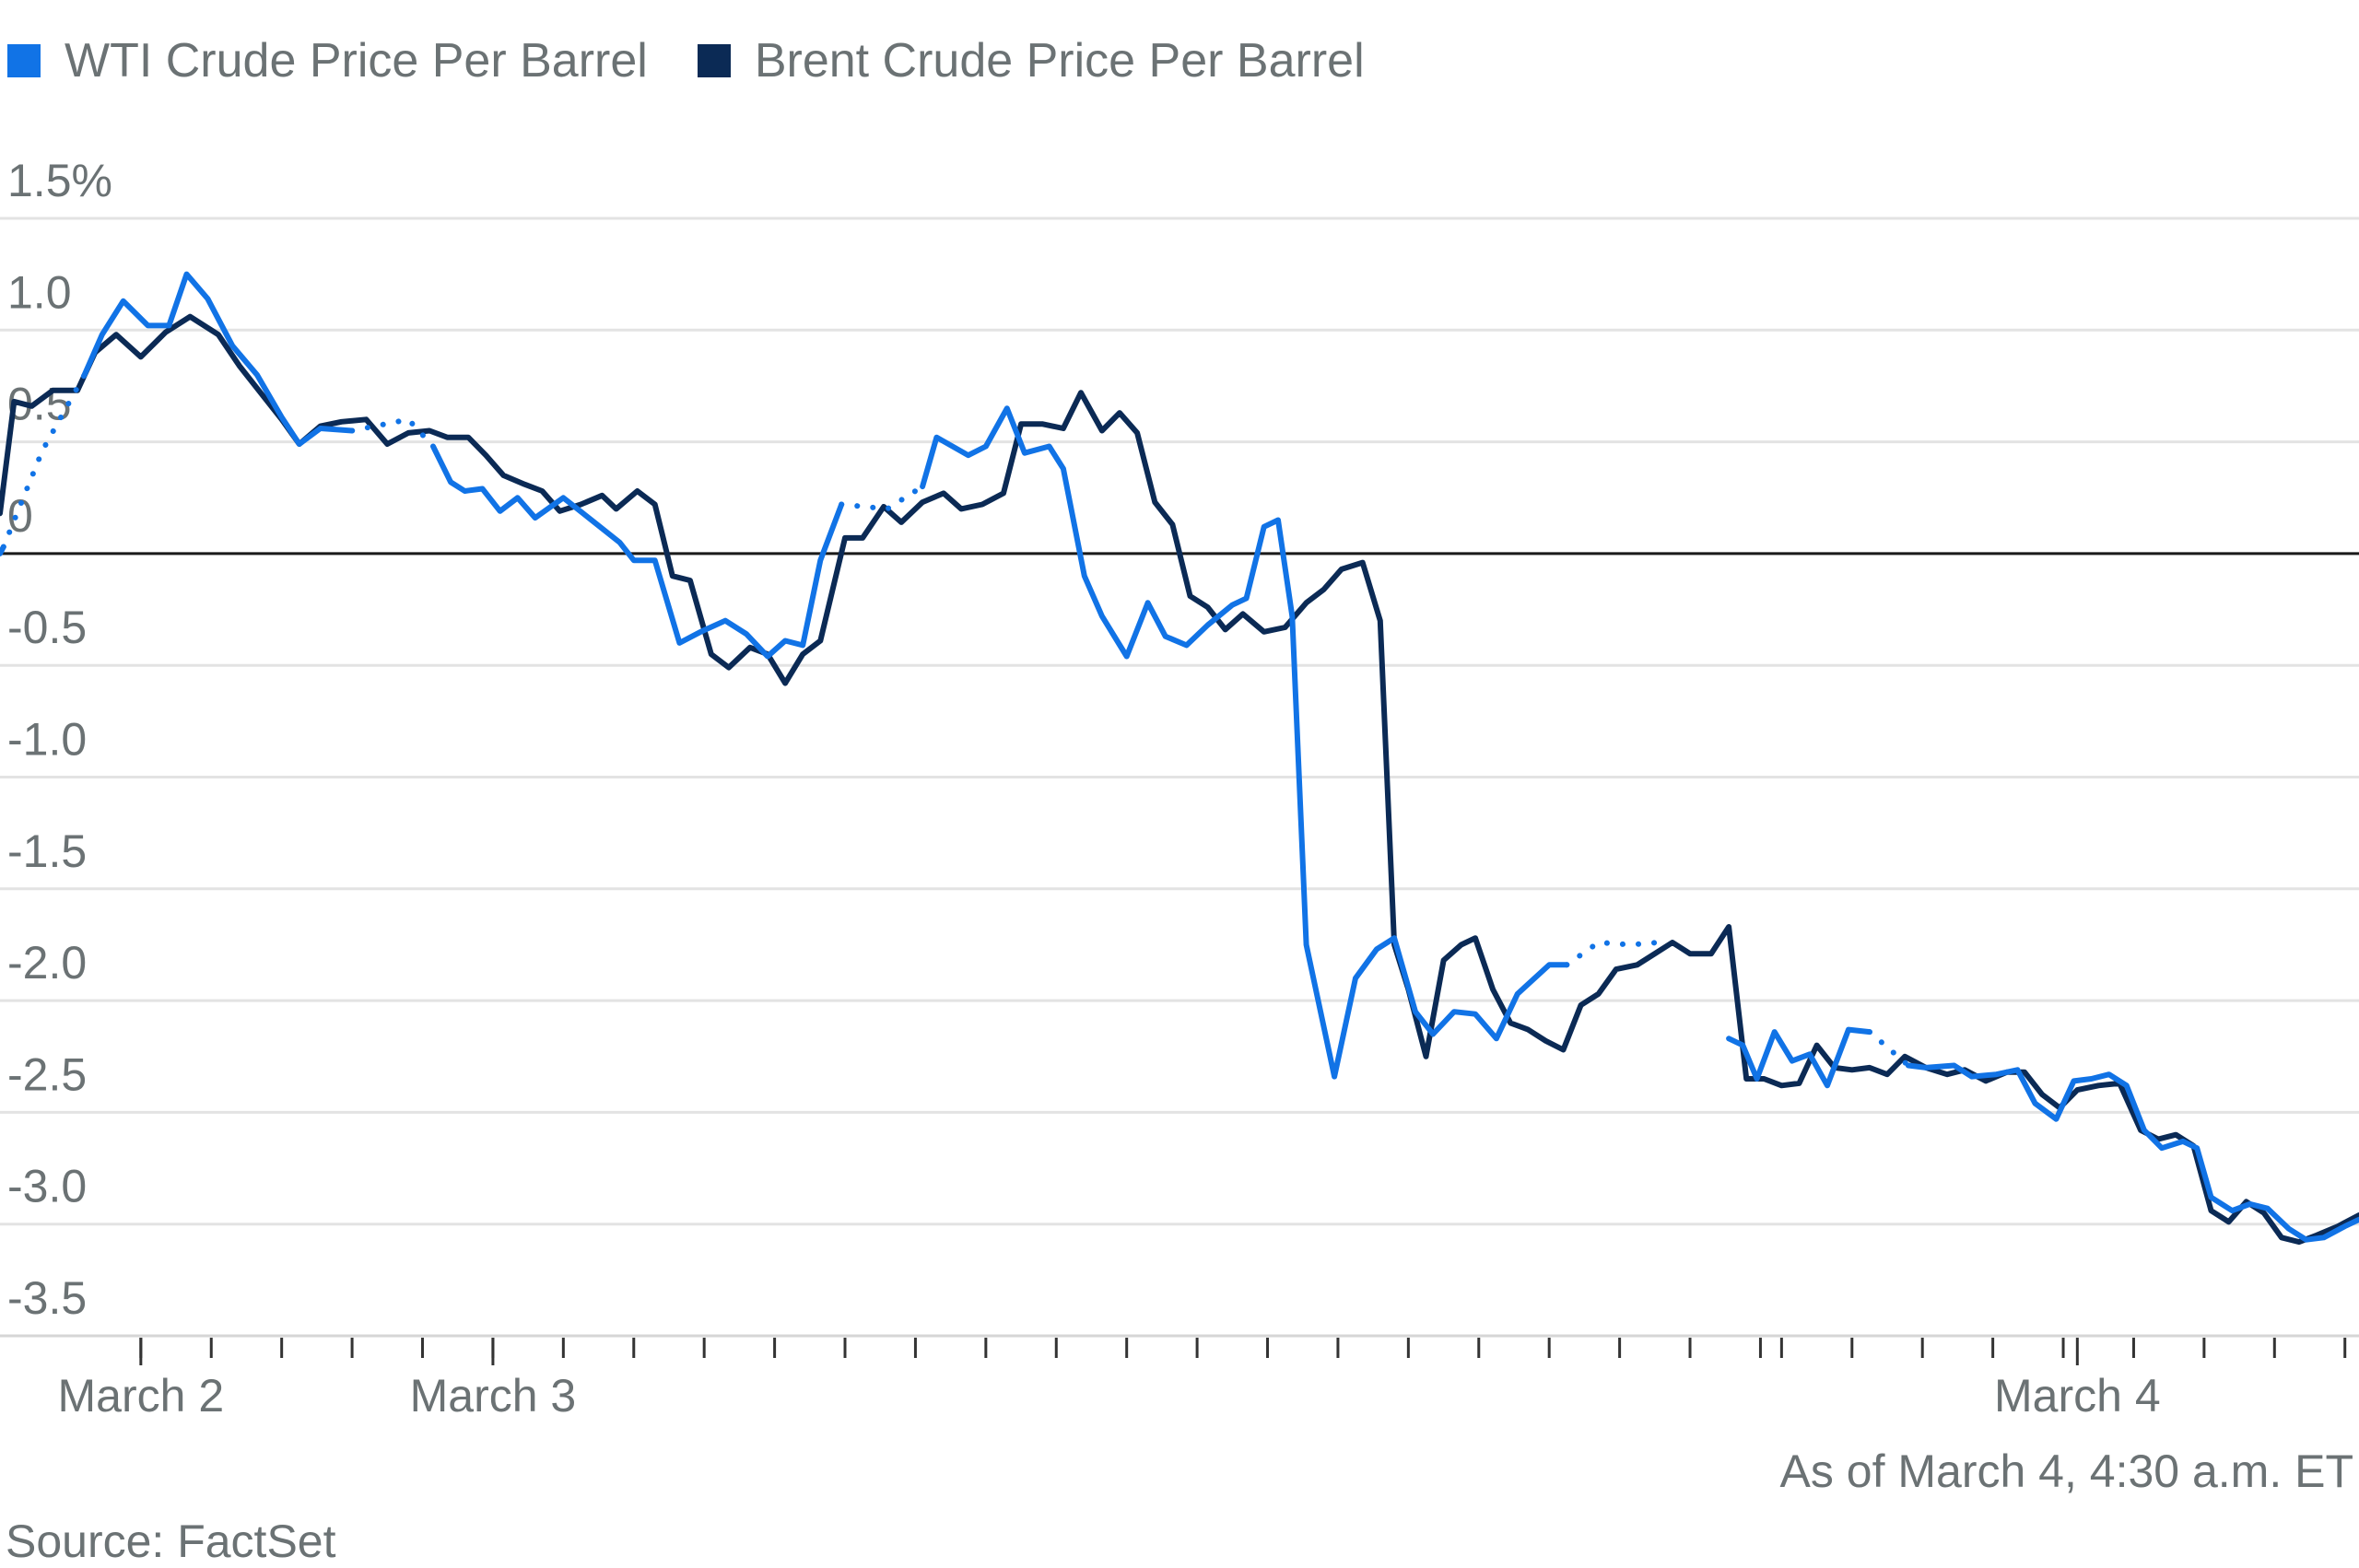 The width and height of the screenshot is (2359, 1568). What do you see at coordinates (356, 61) in the screenshot?
I see `legend-label-wti: WTI Crude Price Per Barrel` at bounding box center [356, 61].